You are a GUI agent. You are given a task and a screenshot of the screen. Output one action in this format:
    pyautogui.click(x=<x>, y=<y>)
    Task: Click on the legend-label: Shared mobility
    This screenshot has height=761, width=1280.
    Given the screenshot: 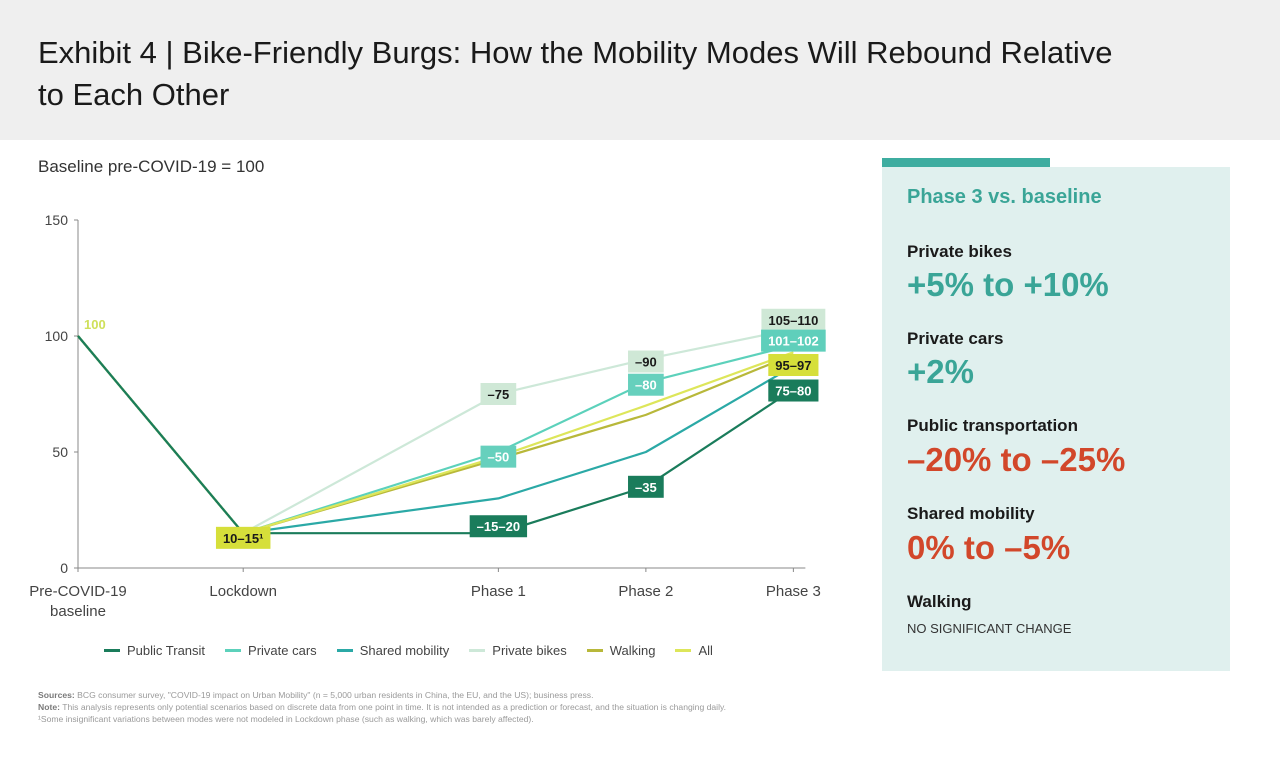 What is the action you would take?
    pyautogui.click(x=404, y=650)
    